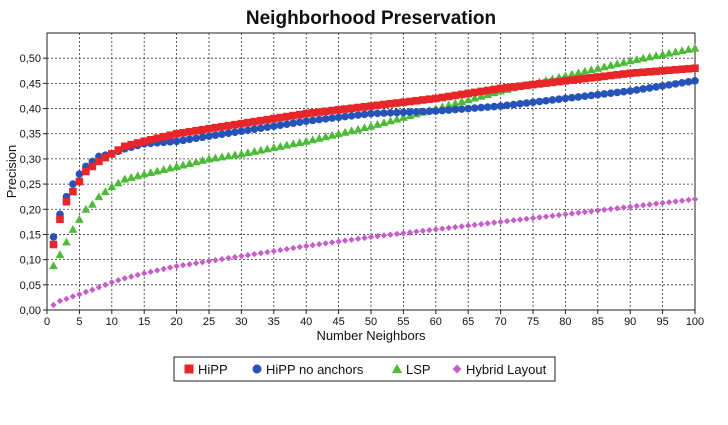 This screenshot has width=728, height=425. Describe the element at coordinates (403, 322) in the screenshot. I see `x-tick-label: 55` at that location.